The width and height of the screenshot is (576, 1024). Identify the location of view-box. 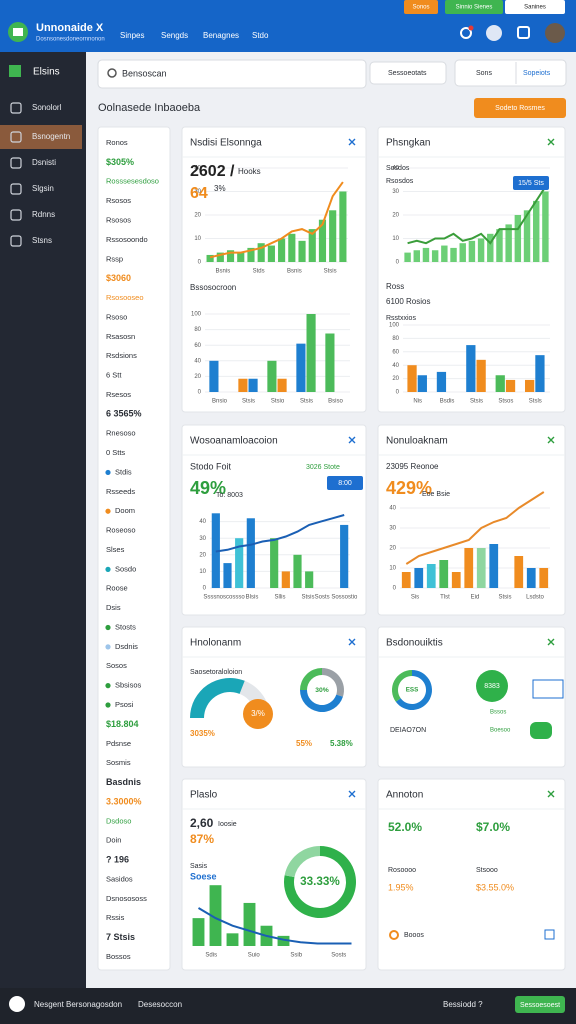
(510, 73).